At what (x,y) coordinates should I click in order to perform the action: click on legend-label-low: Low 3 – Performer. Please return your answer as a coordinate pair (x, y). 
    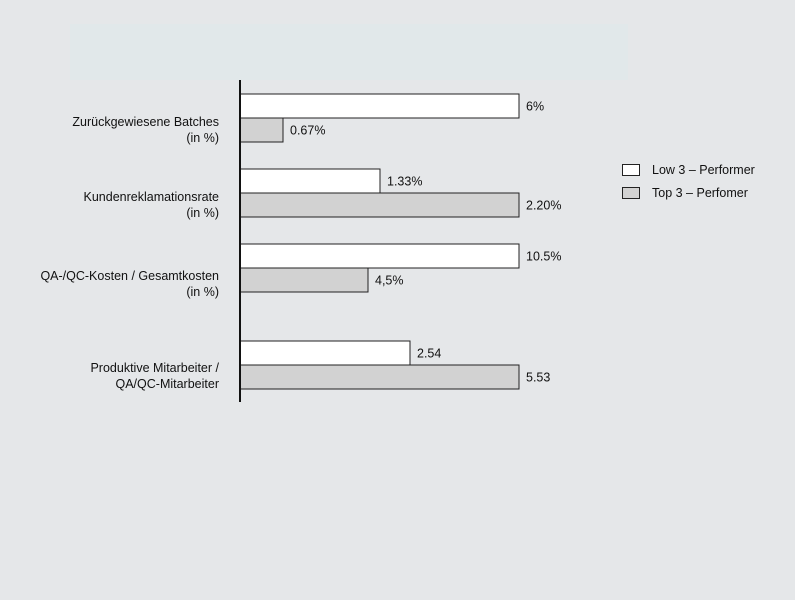
    Looking at the image, I should click on (703, 170).